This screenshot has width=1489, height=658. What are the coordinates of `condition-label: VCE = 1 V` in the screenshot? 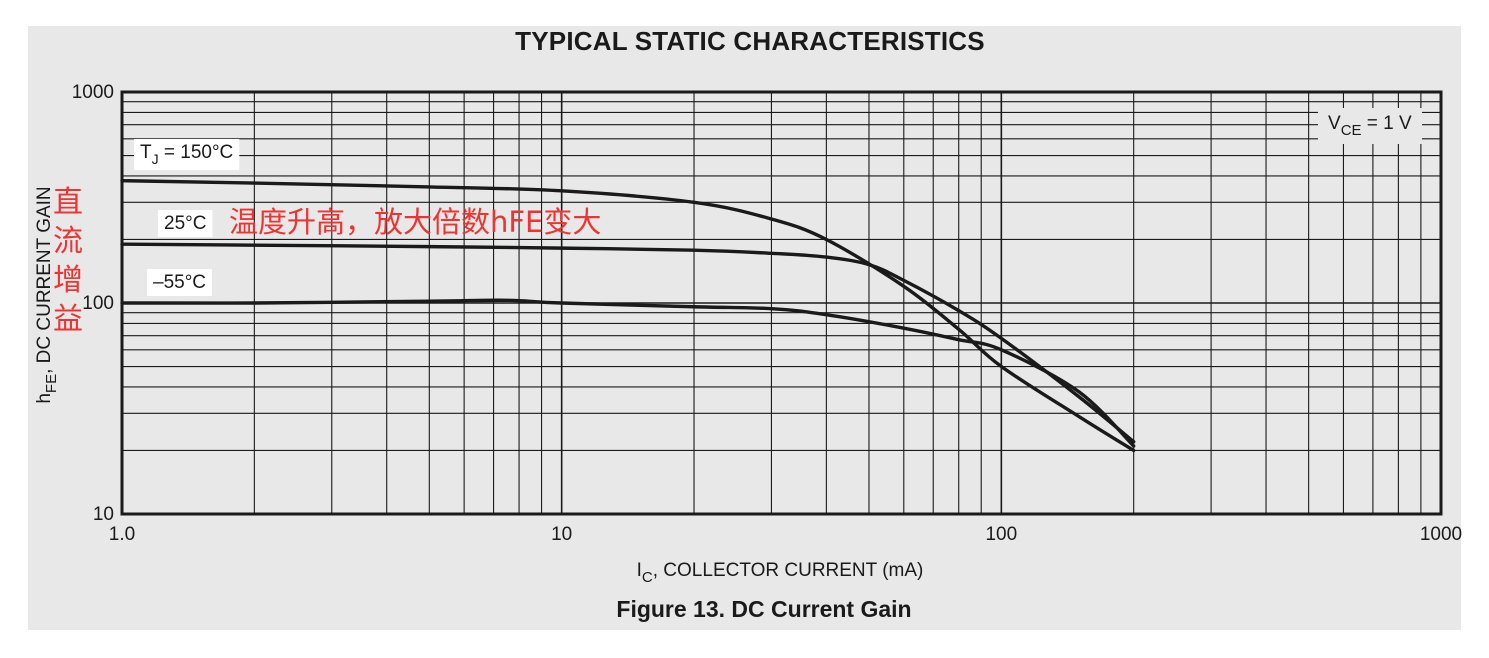 It's located at (1370, 126).